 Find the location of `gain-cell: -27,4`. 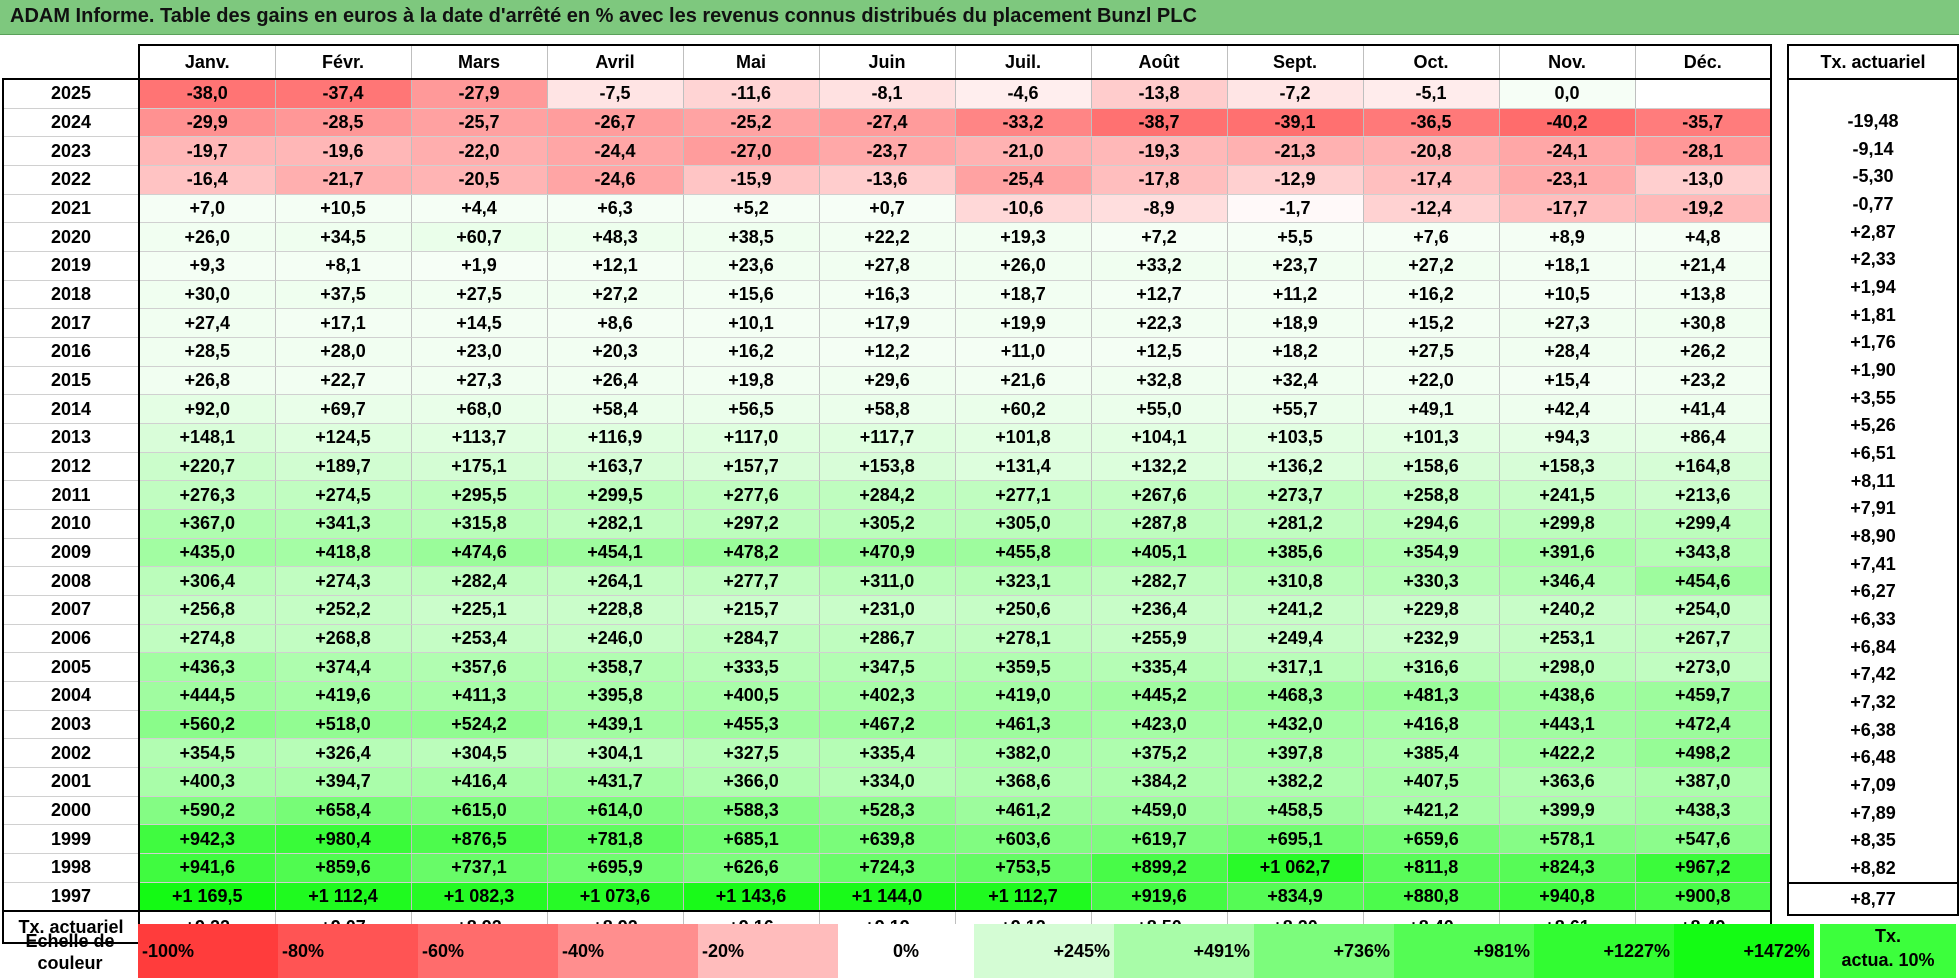

gain-cell: -27,4 is located at coordinates (887, 123).